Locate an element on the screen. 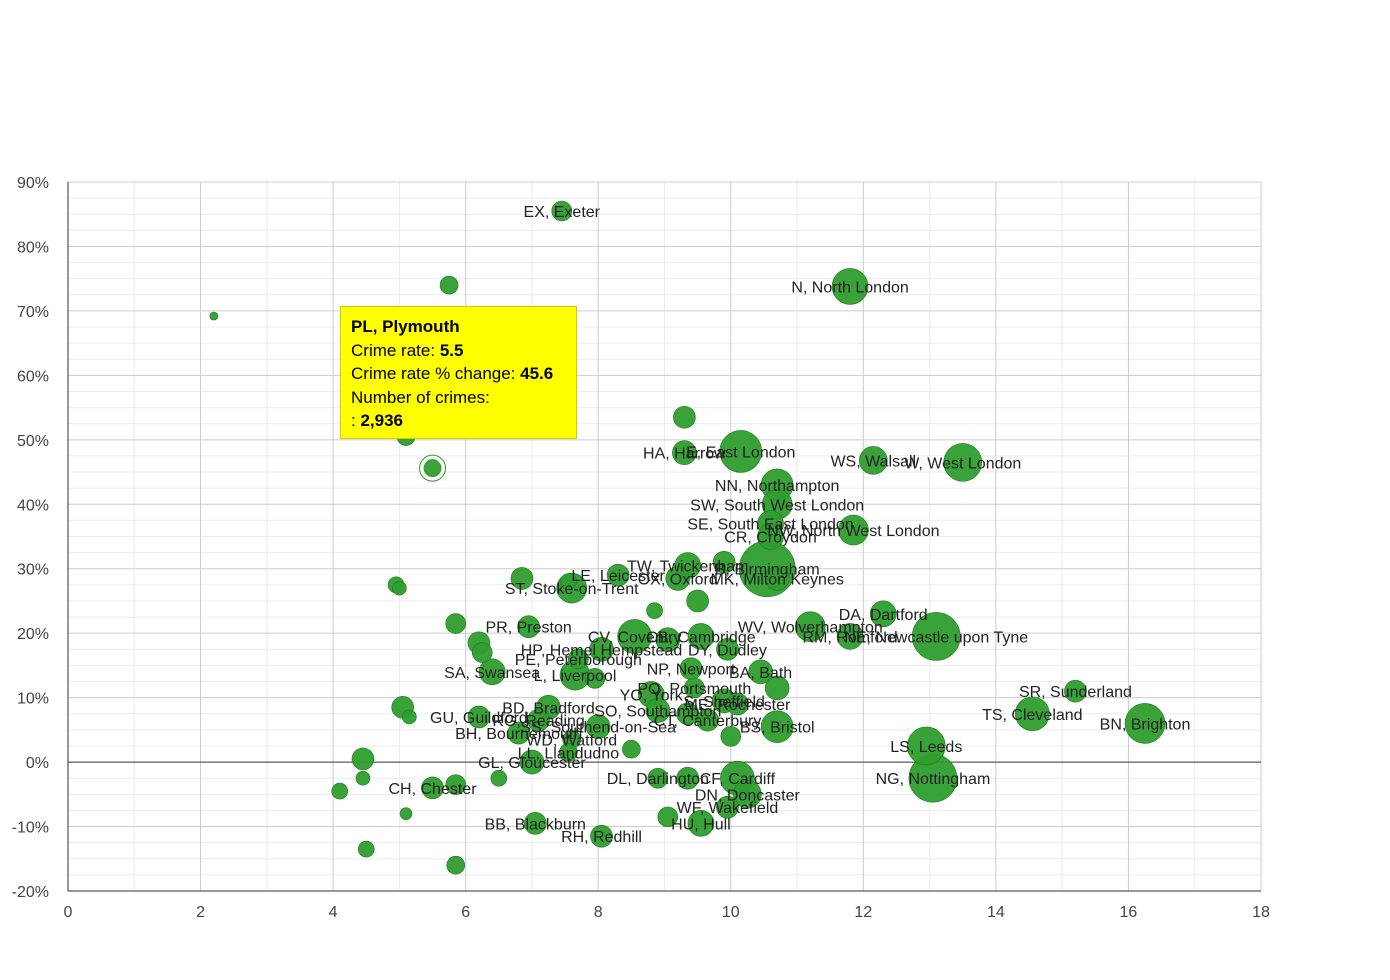  bubble-label: BN, Brighton is located at coordinates (1145, 724).